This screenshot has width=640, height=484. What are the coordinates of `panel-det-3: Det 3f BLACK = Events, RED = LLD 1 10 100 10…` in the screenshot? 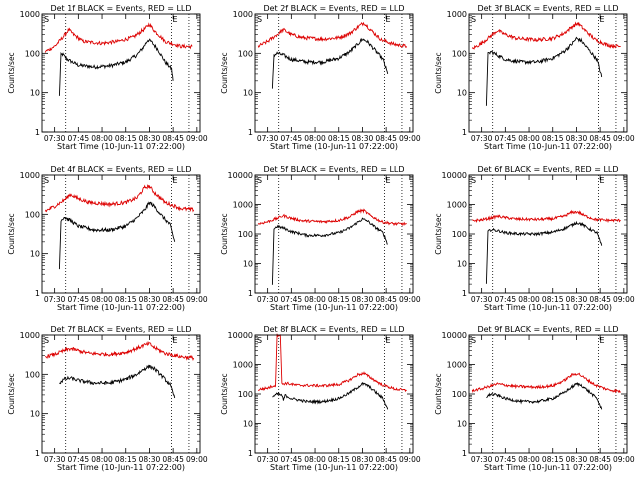 It's located at (534, 77).